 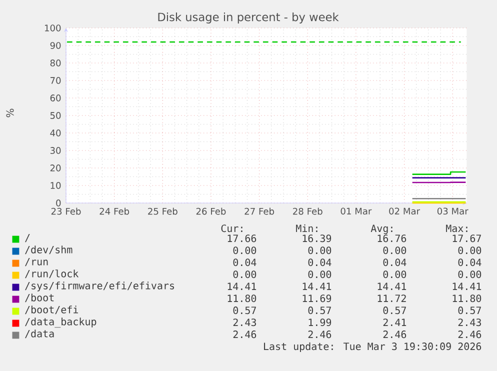 I want to click on y-axis-title: %, so click(x=10, y=113).